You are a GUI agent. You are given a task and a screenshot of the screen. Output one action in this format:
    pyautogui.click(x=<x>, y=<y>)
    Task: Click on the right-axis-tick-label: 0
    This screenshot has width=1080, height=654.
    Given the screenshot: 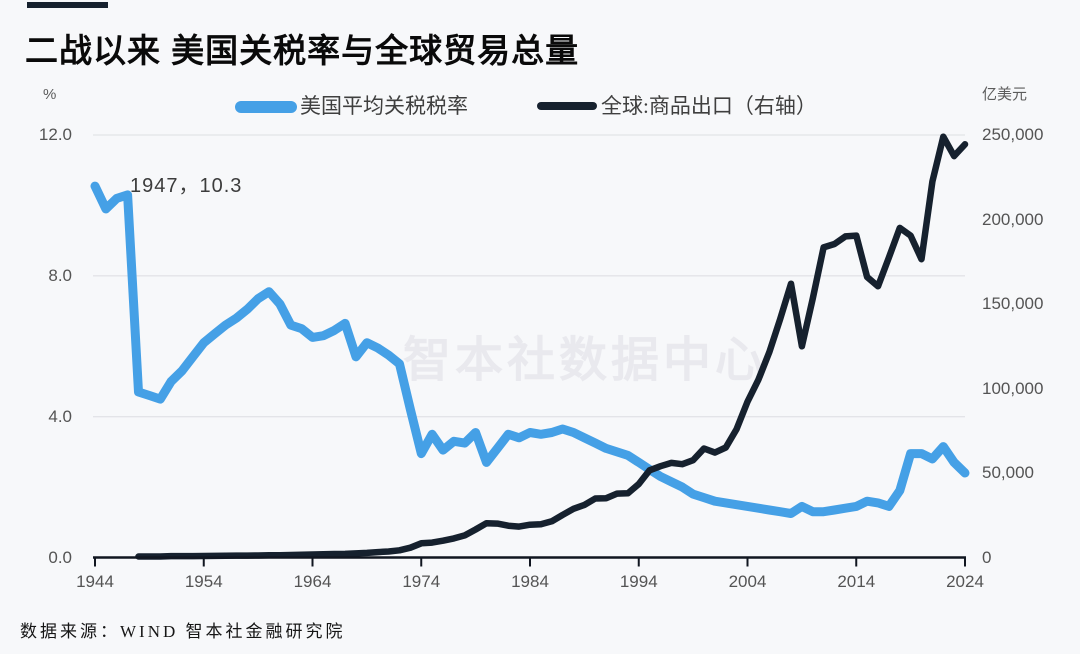 What is the action you would take?
    pyautogui.click(x=987, y=557)
    